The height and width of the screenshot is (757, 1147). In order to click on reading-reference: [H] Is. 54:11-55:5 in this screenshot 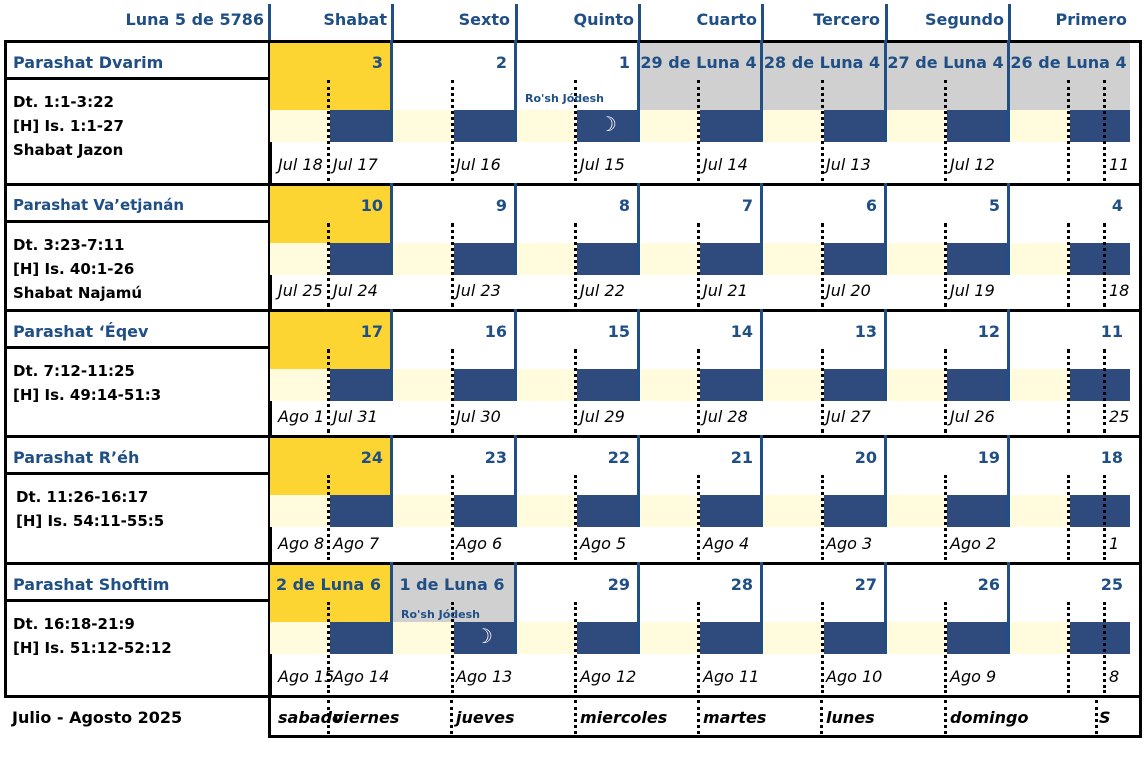, I will do `click(90, 521)`.